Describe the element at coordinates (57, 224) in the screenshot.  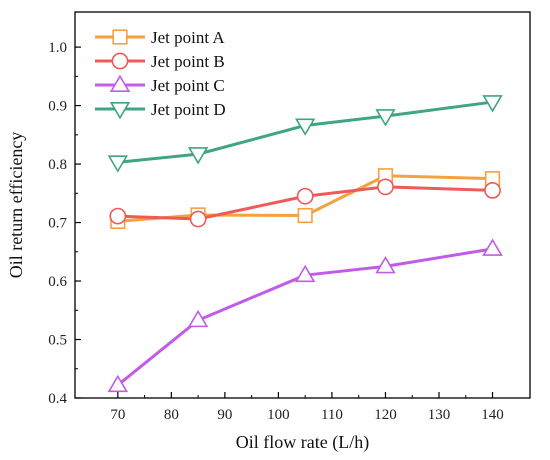
I see `y-tick-label: 0.7` at that location.